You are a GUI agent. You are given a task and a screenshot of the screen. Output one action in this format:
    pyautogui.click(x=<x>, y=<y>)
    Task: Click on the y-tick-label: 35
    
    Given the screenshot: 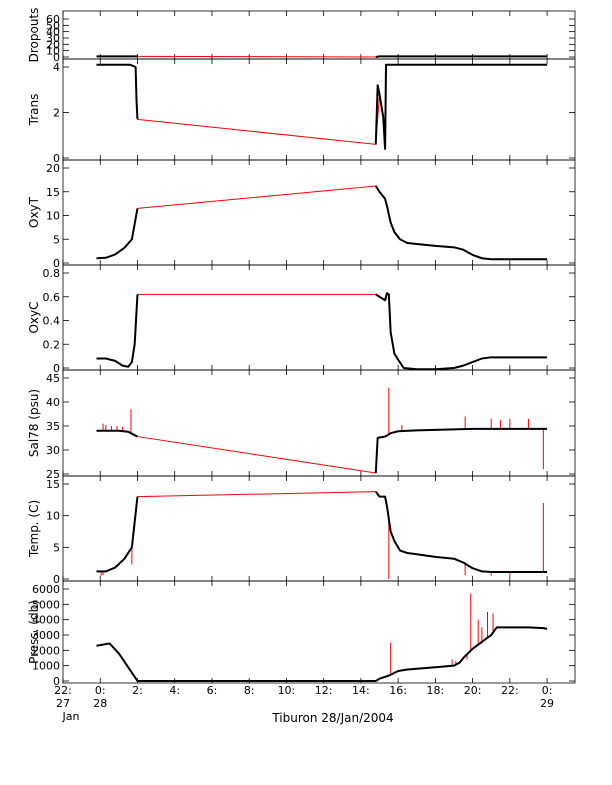 What is the action you would take?
    pyautogui.click(x=53, y=426)
    